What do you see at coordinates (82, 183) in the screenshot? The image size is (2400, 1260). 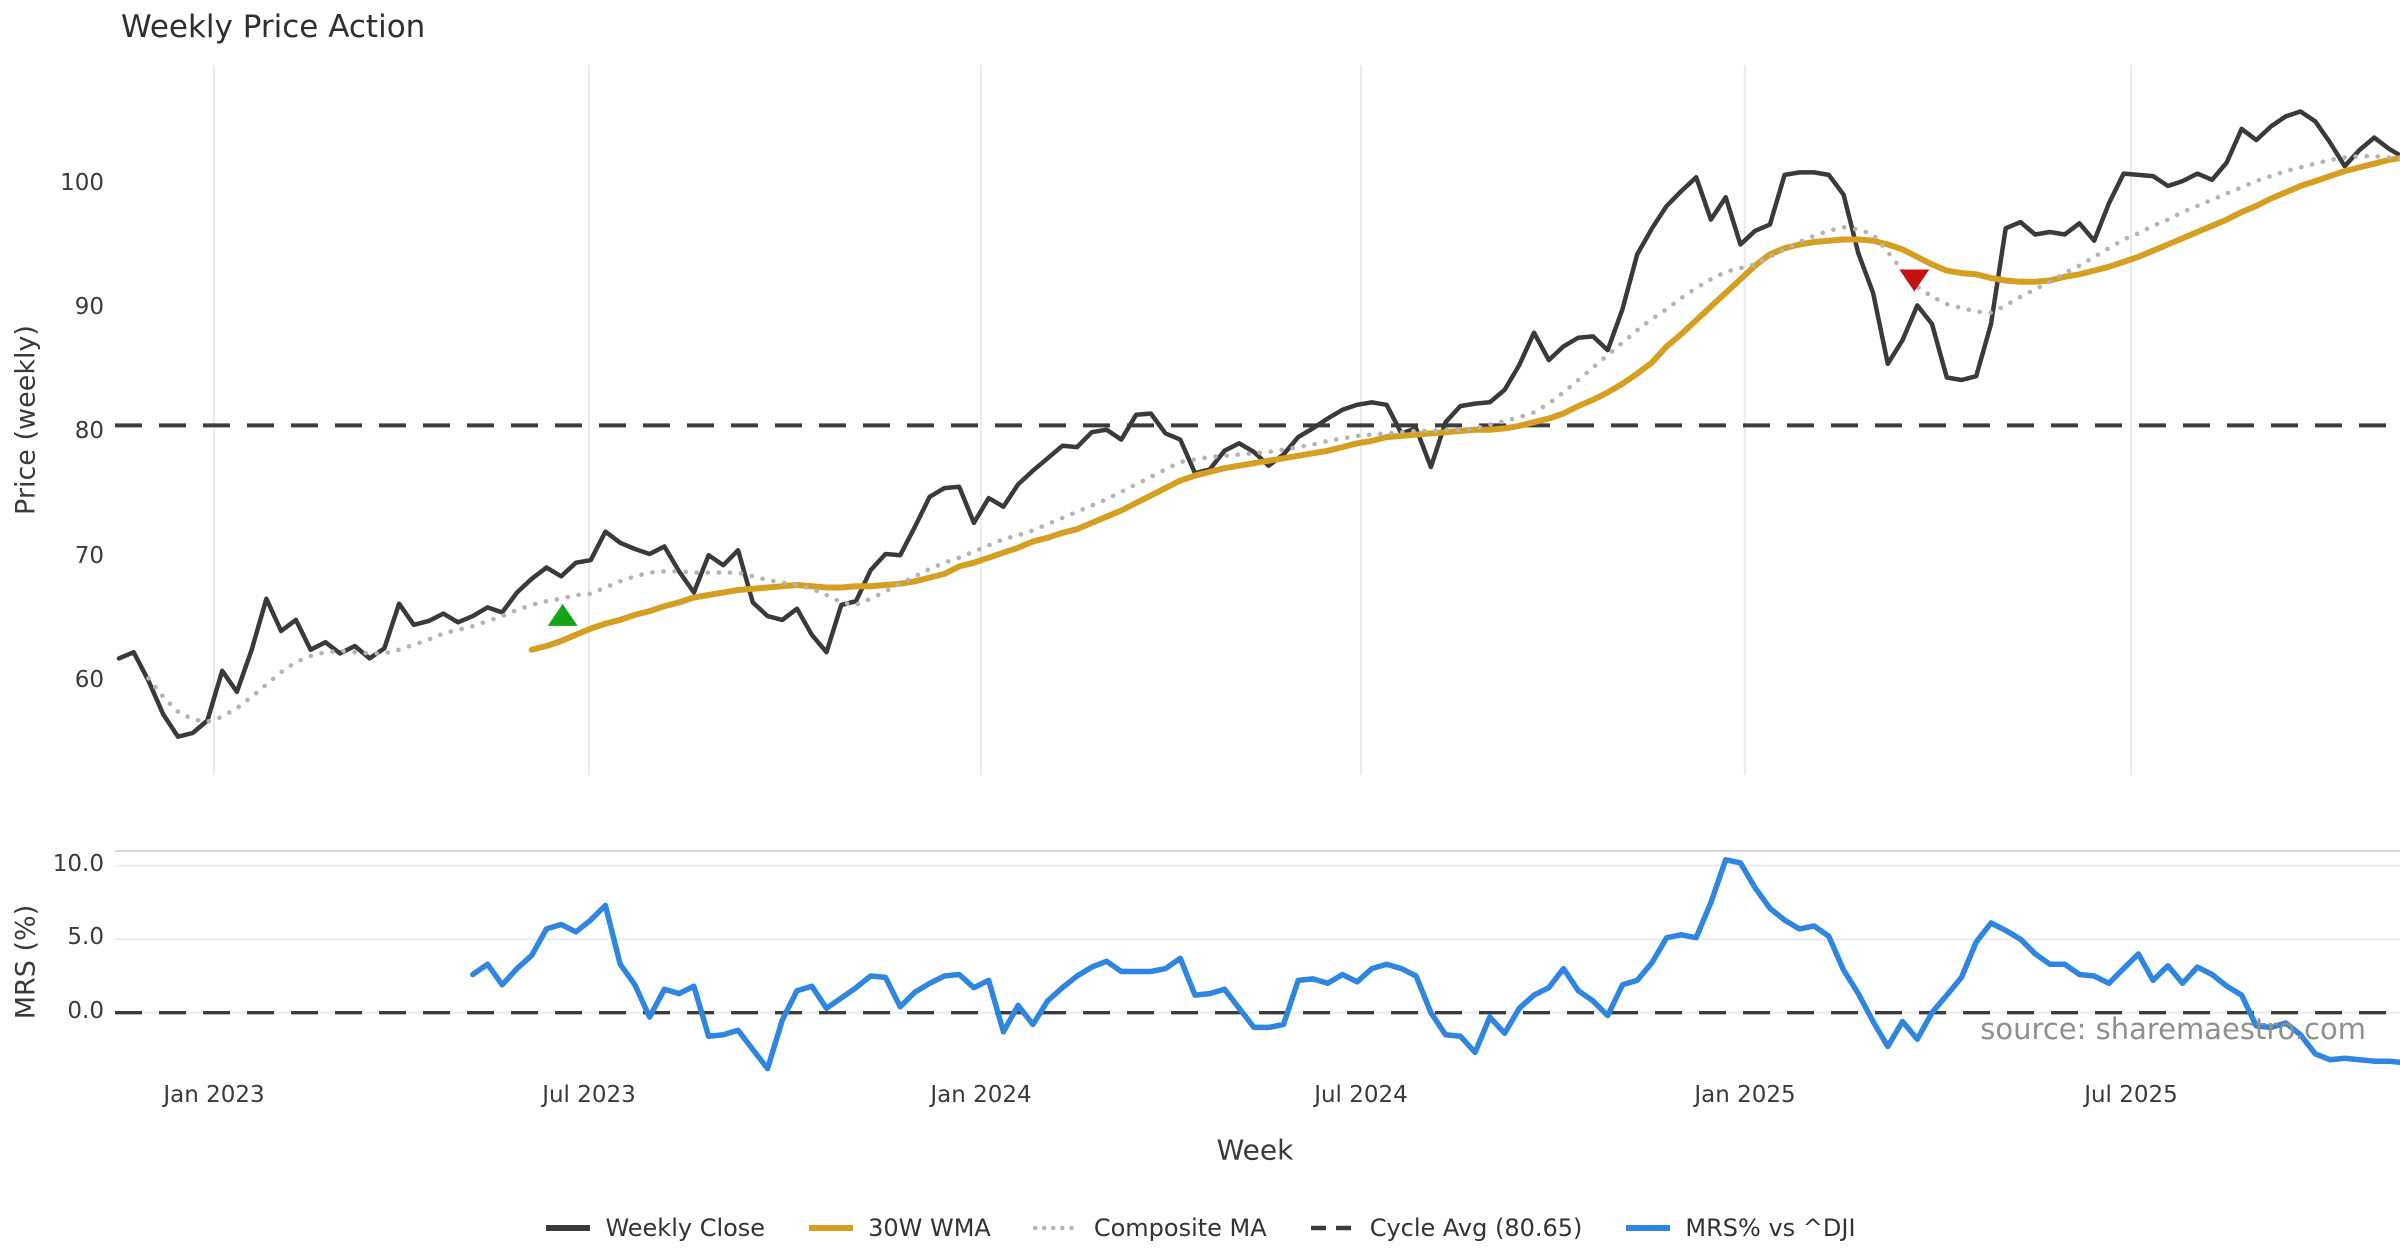 I see `price-tick-label: 100` at bounding box center [82, 183].